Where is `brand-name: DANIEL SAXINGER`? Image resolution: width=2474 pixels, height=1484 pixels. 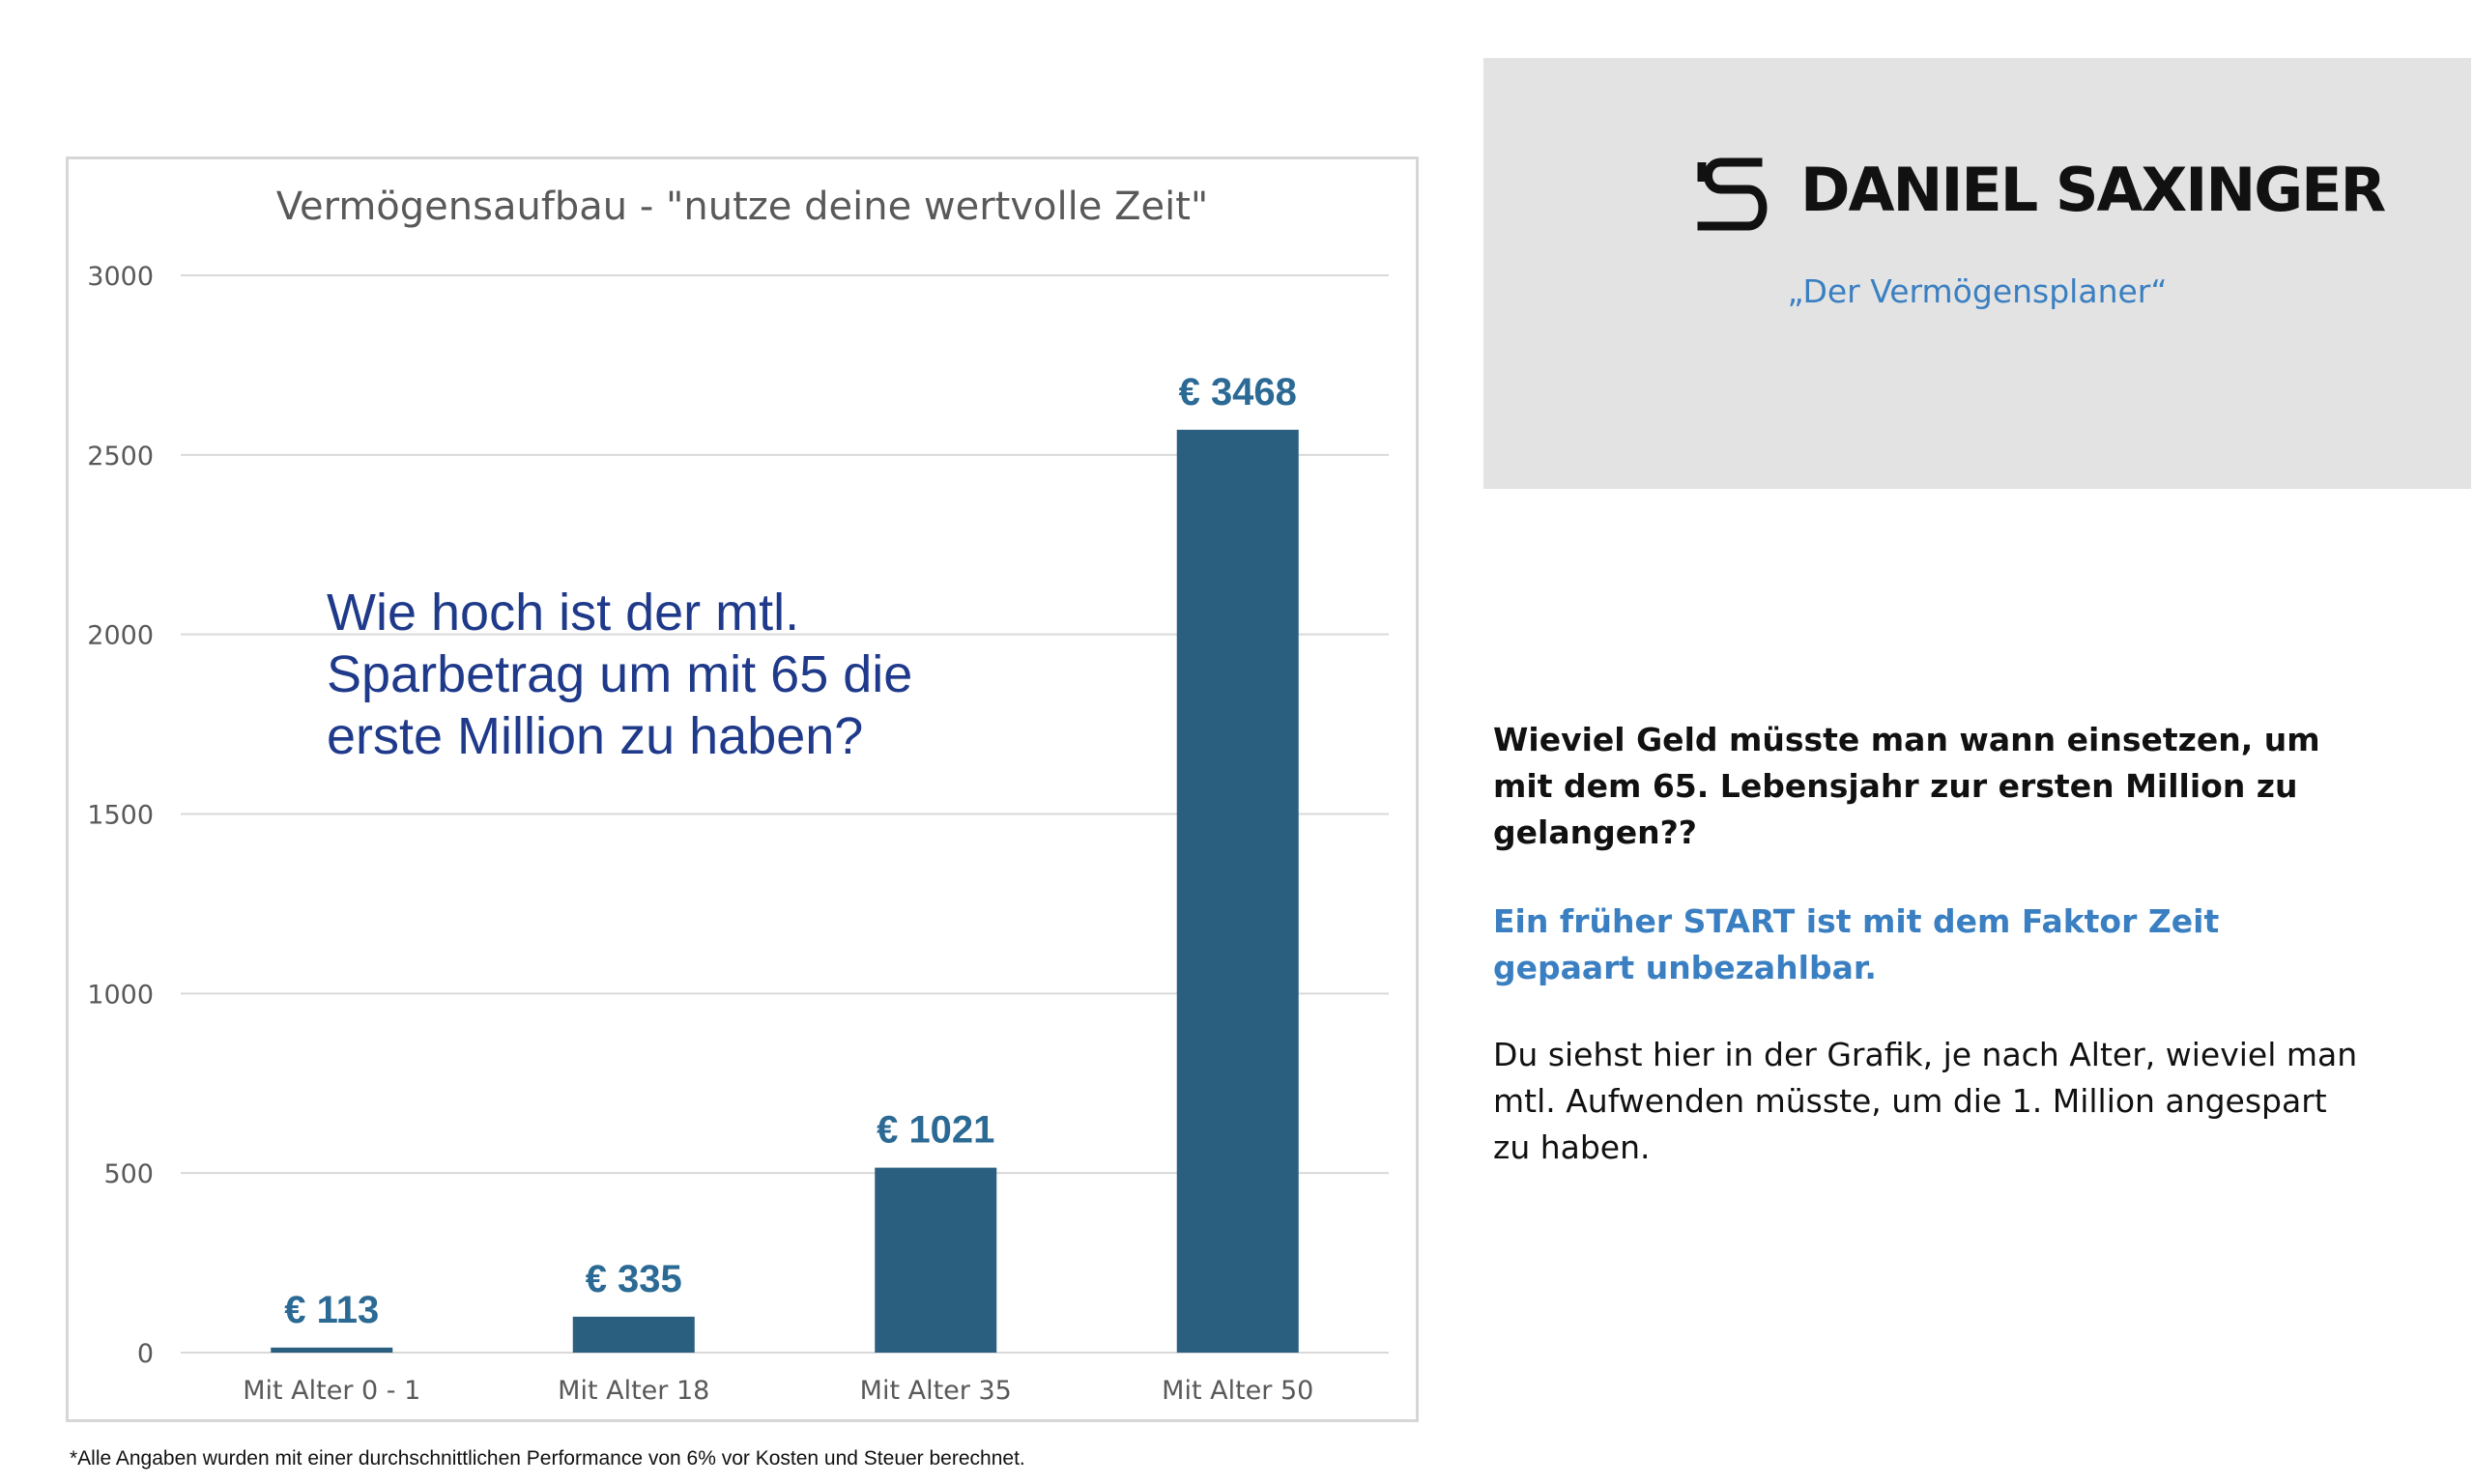 brand-name: DANIEL SAXINGER is located at coordinates (2093, 190).